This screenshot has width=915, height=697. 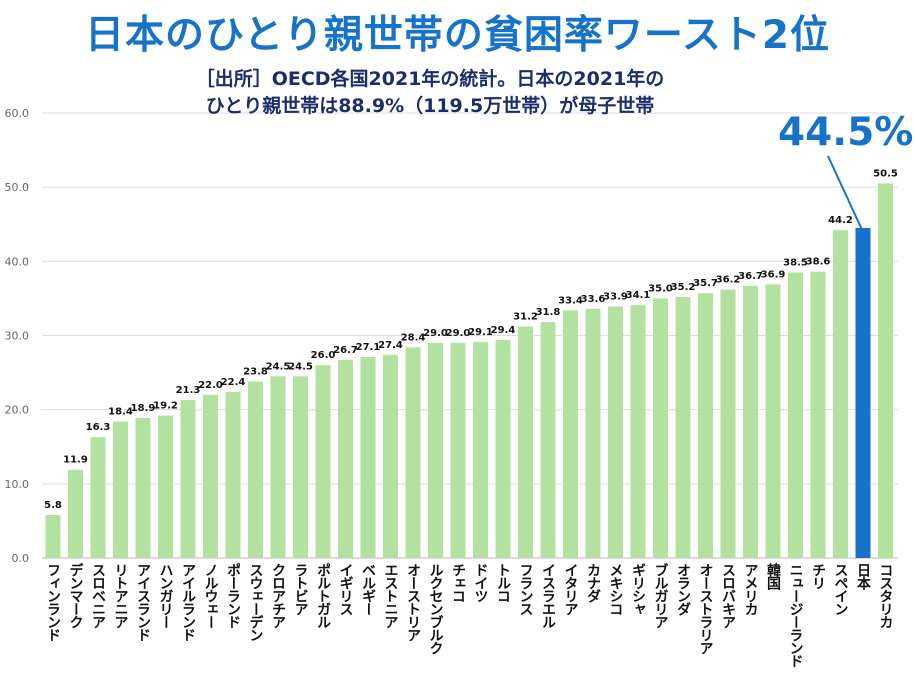 What do you see at coordinates (323, 355) in the screenshot?
I see `data-label: 26.0` at bounding box center [323, 355].